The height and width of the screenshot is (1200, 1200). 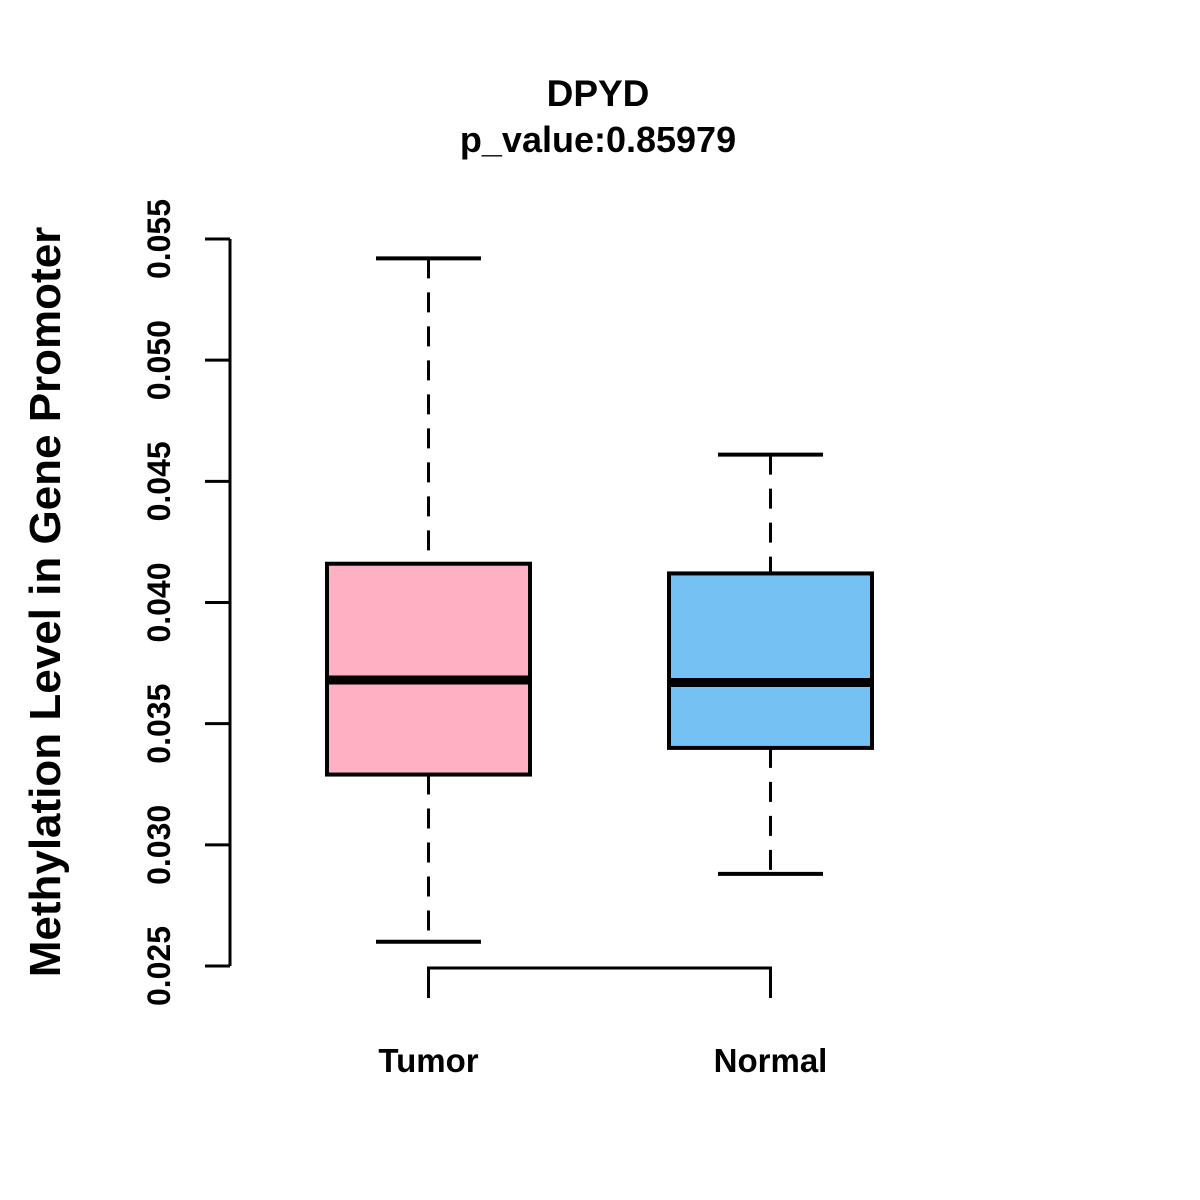 I want to click on y-tick-label: 0.035, so click(x=159, y=724).